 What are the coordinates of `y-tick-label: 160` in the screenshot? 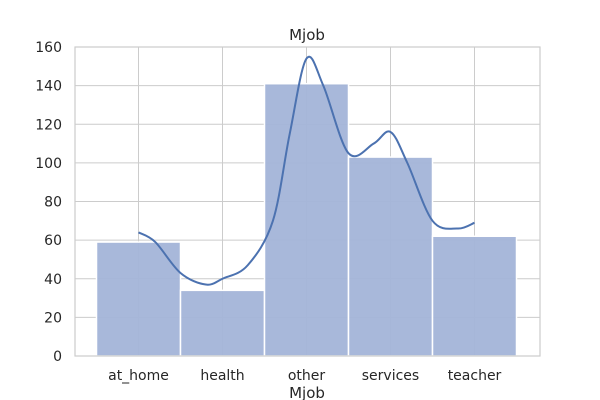 It's located at (48, 48).